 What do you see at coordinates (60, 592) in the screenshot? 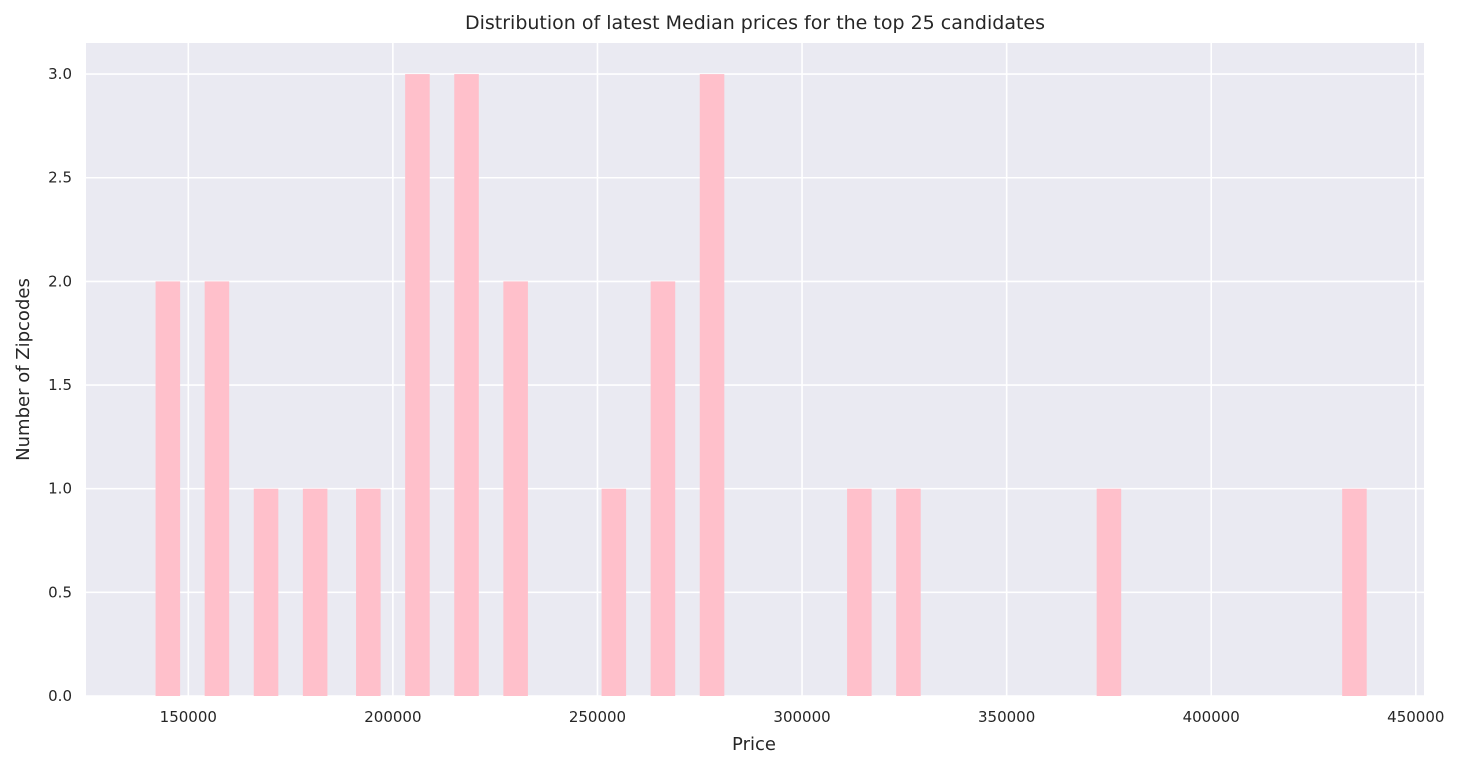
I see `y-tick-label: 0.5` at bounding box center [60, 592].